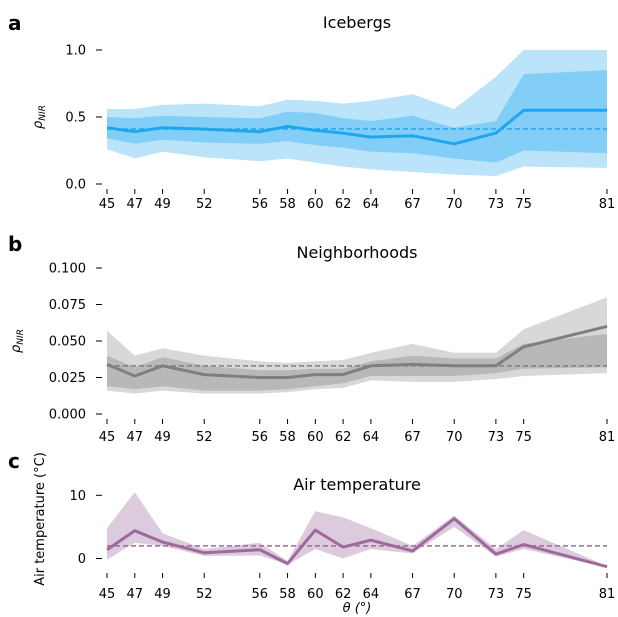 This screenshot has height=617, width=618. Describe the element at coordinates (496, 437) in the screenshot. I see `x-tick-label-b: 73` at that location.